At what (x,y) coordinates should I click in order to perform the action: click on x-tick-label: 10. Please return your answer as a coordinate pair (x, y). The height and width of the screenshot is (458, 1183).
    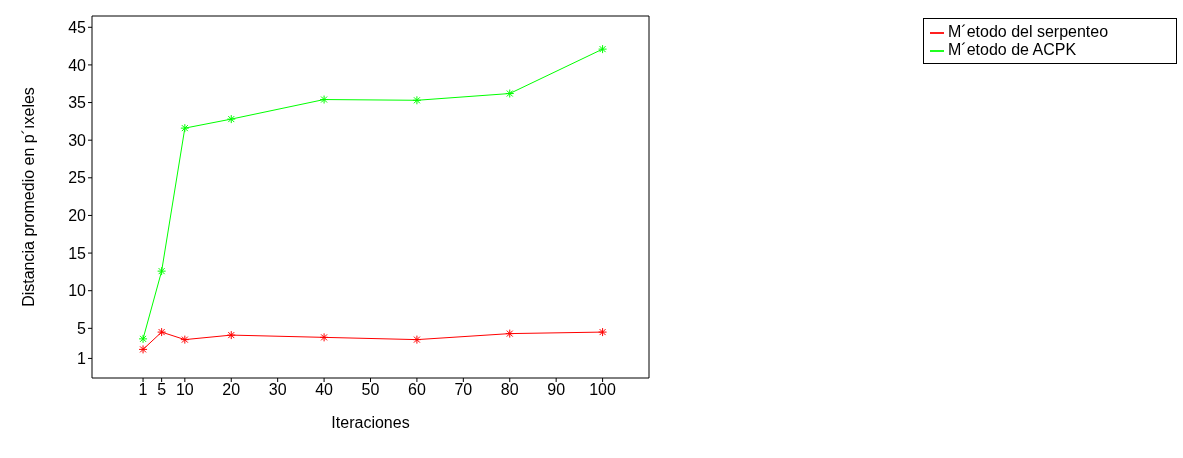
    Looking at the image, I should click on (184, 390).